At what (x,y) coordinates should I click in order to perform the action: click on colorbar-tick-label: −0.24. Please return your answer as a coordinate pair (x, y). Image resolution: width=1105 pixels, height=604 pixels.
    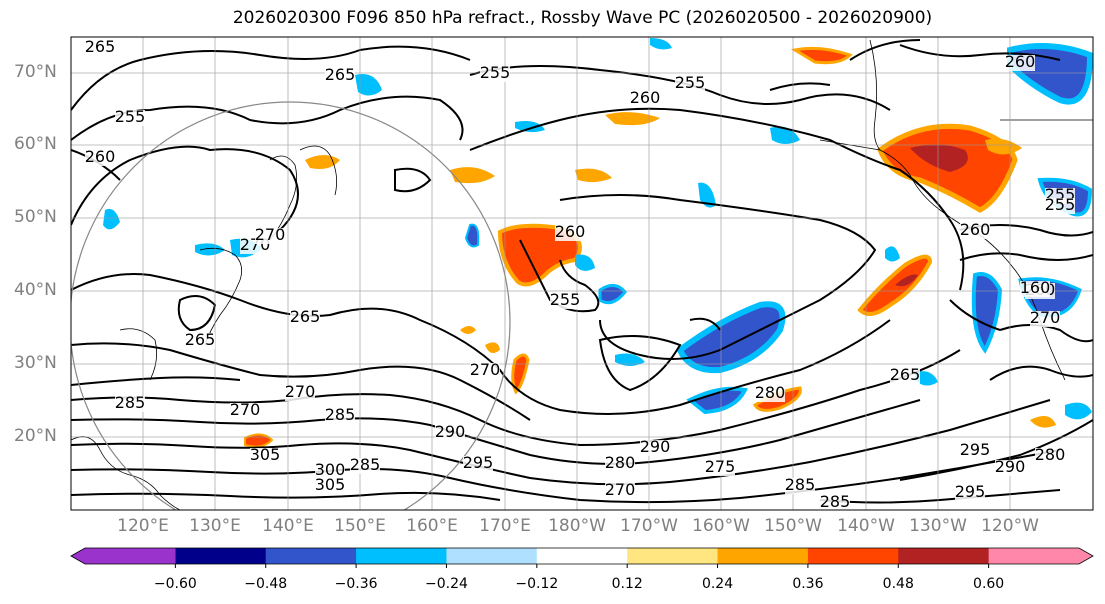
    Looking at the image, I should click on (446, 584).